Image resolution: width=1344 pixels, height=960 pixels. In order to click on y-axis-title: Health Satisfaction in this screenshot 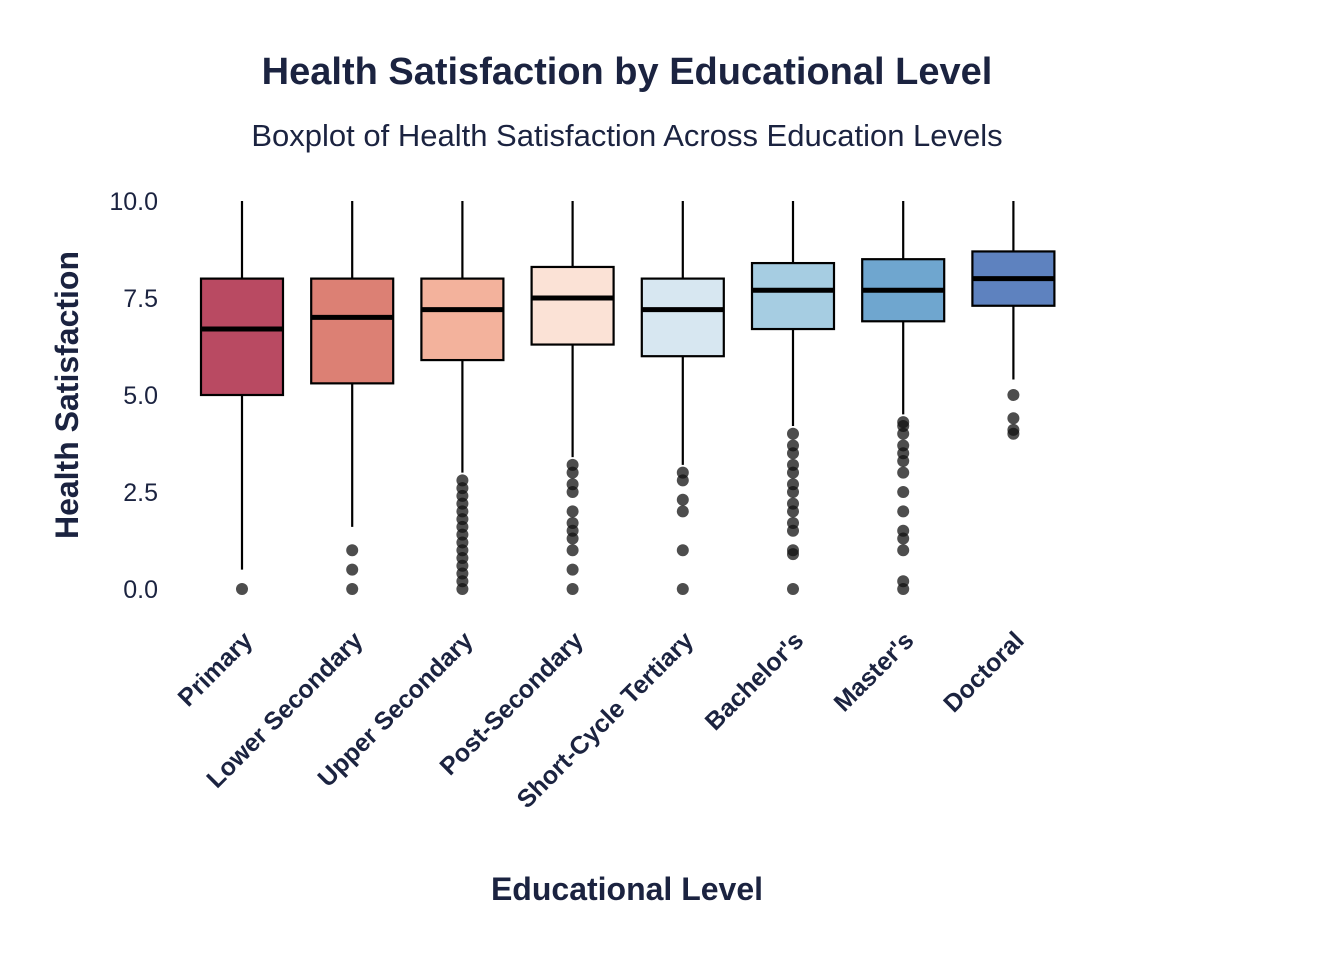, I will do `click(67, 395)`.